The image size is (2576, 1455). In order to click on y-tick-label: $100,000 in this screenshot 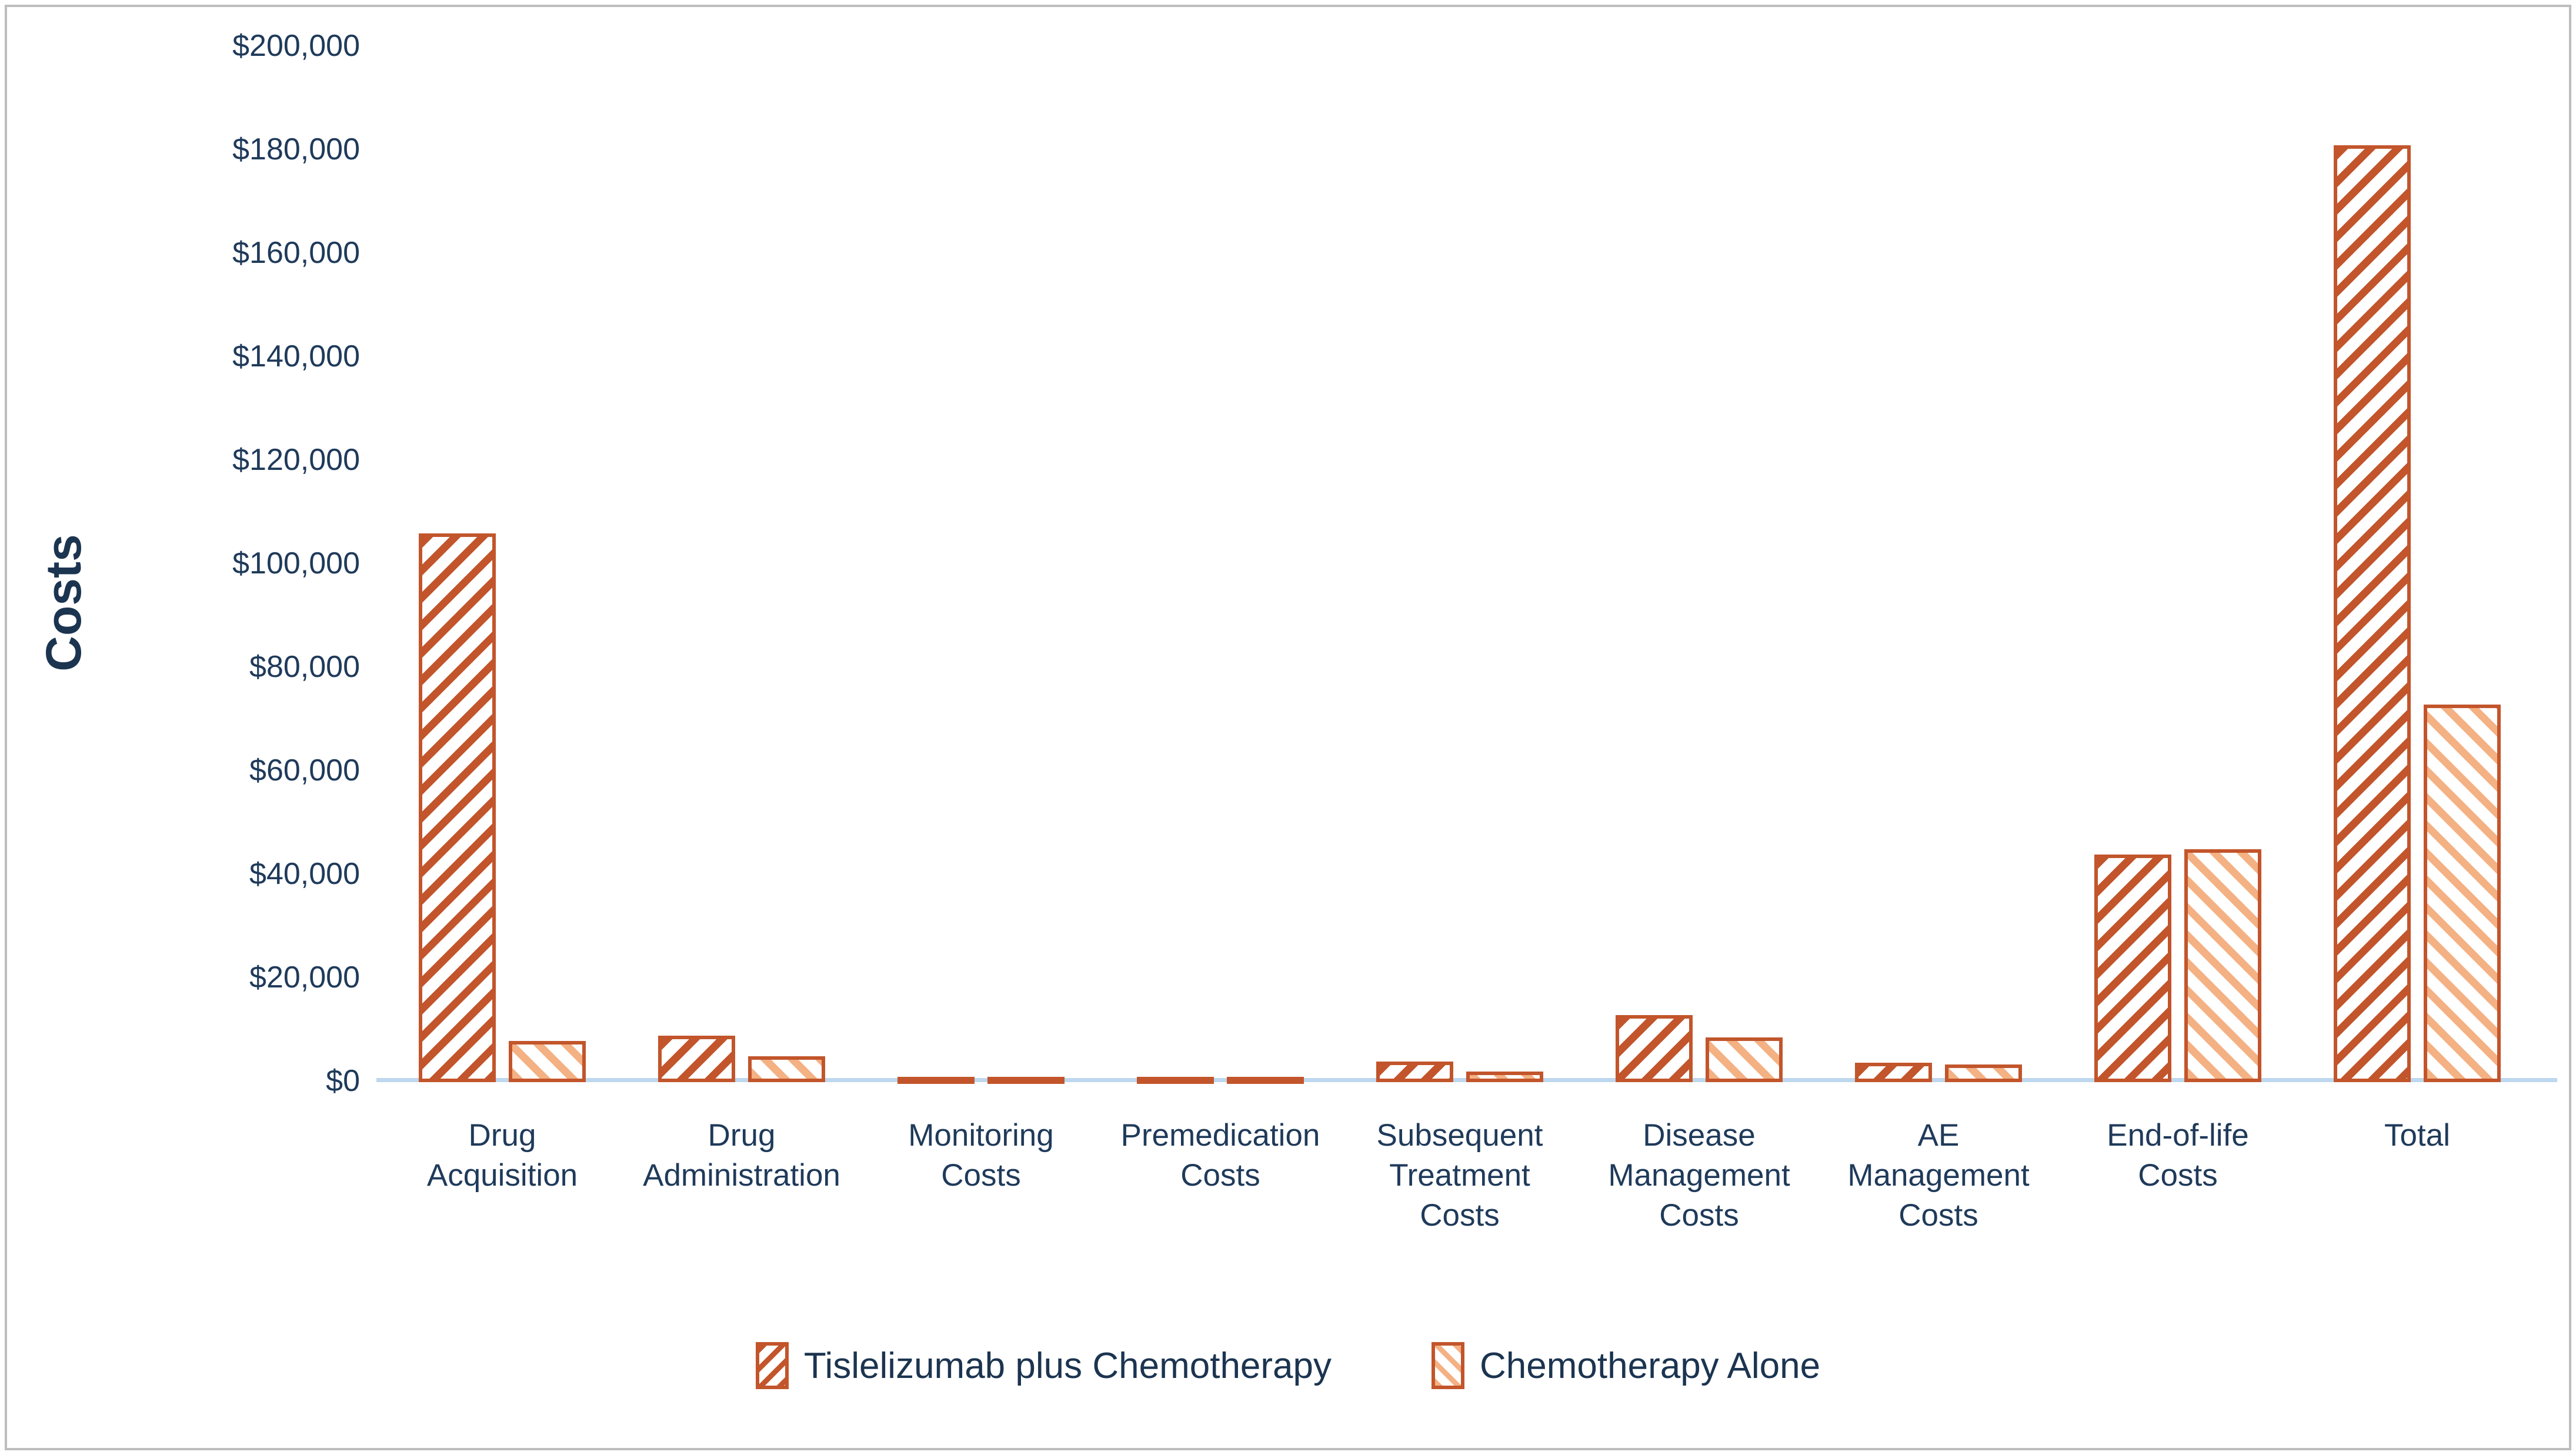, I will do `click(296, 563)`.